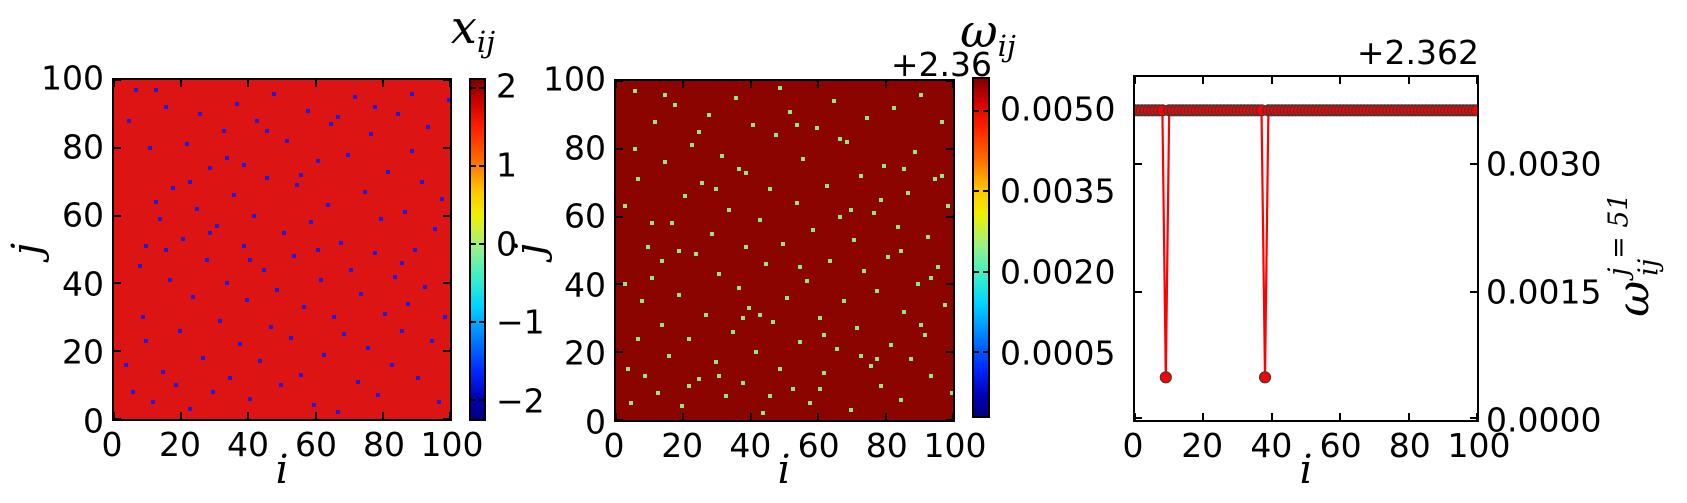 This screenshot has height=503, width=1687. What do you see at coordinates (1058, 191) in the screenshot?
I see `colorbar-tick-label: 0.0035` at bounding box center [1058, 191].